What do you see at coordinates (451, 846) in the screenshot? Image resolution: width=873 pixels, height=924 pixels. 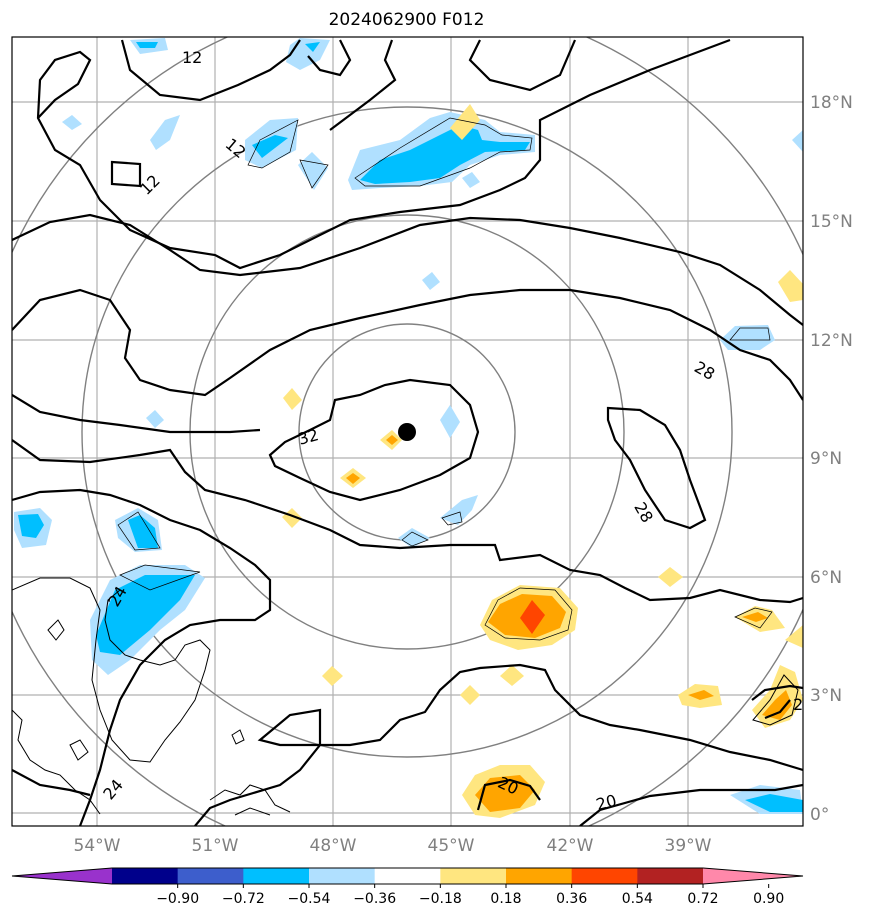 I see `lon-tick-label: 45°W` at bounding box center [451, 846].